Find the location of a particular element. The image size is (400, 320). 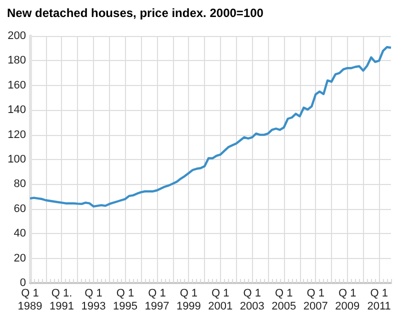

x-tick-label: Q 1 1995 is located at coordinates (125, 300).